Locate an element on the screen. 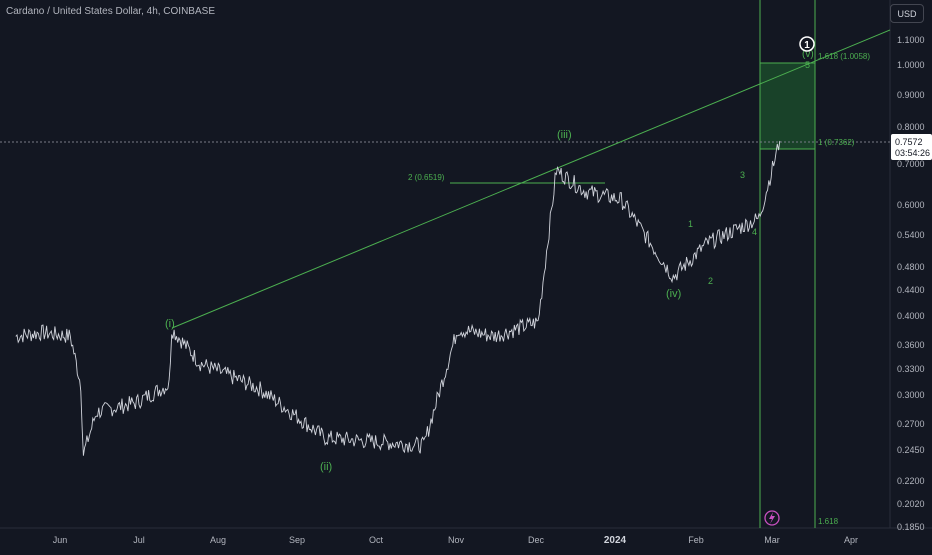 The width and height of the screenshot is (932, 555). minor-label-4: 4 is located at coordinates (754, 232).